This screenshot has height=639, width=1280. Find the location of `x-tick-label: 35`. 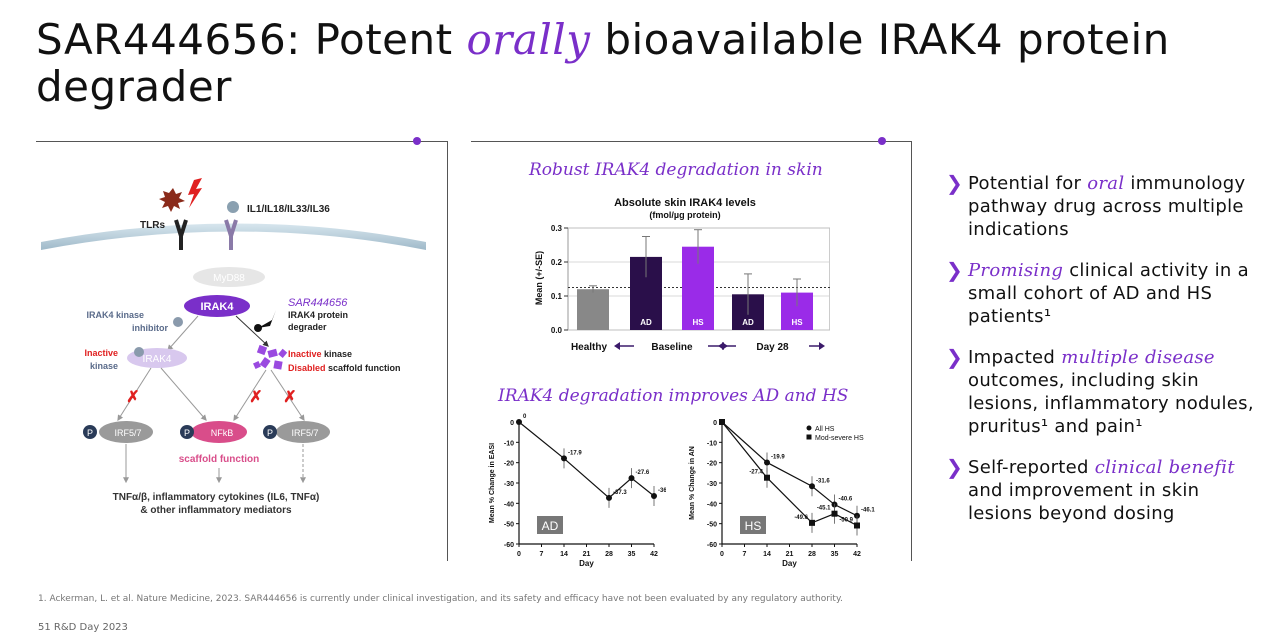

x-tick-label: 35 is located at coordinates (835, 554).